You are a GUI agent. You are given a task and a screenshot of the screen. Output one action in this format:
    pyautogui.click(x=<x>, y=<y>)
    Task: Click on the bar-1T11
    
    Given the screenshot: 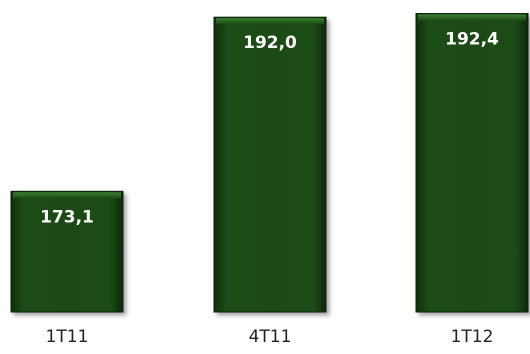 What is the action you would take?
    pyautogui.click(x=67, y=251)
    